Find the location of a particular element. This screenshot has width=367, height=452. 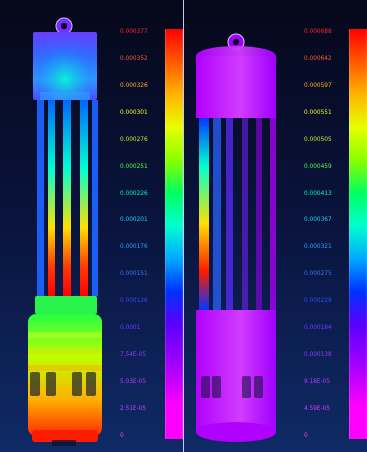

left-scale-label: 0.000226 is located at coordinates (134, 193).